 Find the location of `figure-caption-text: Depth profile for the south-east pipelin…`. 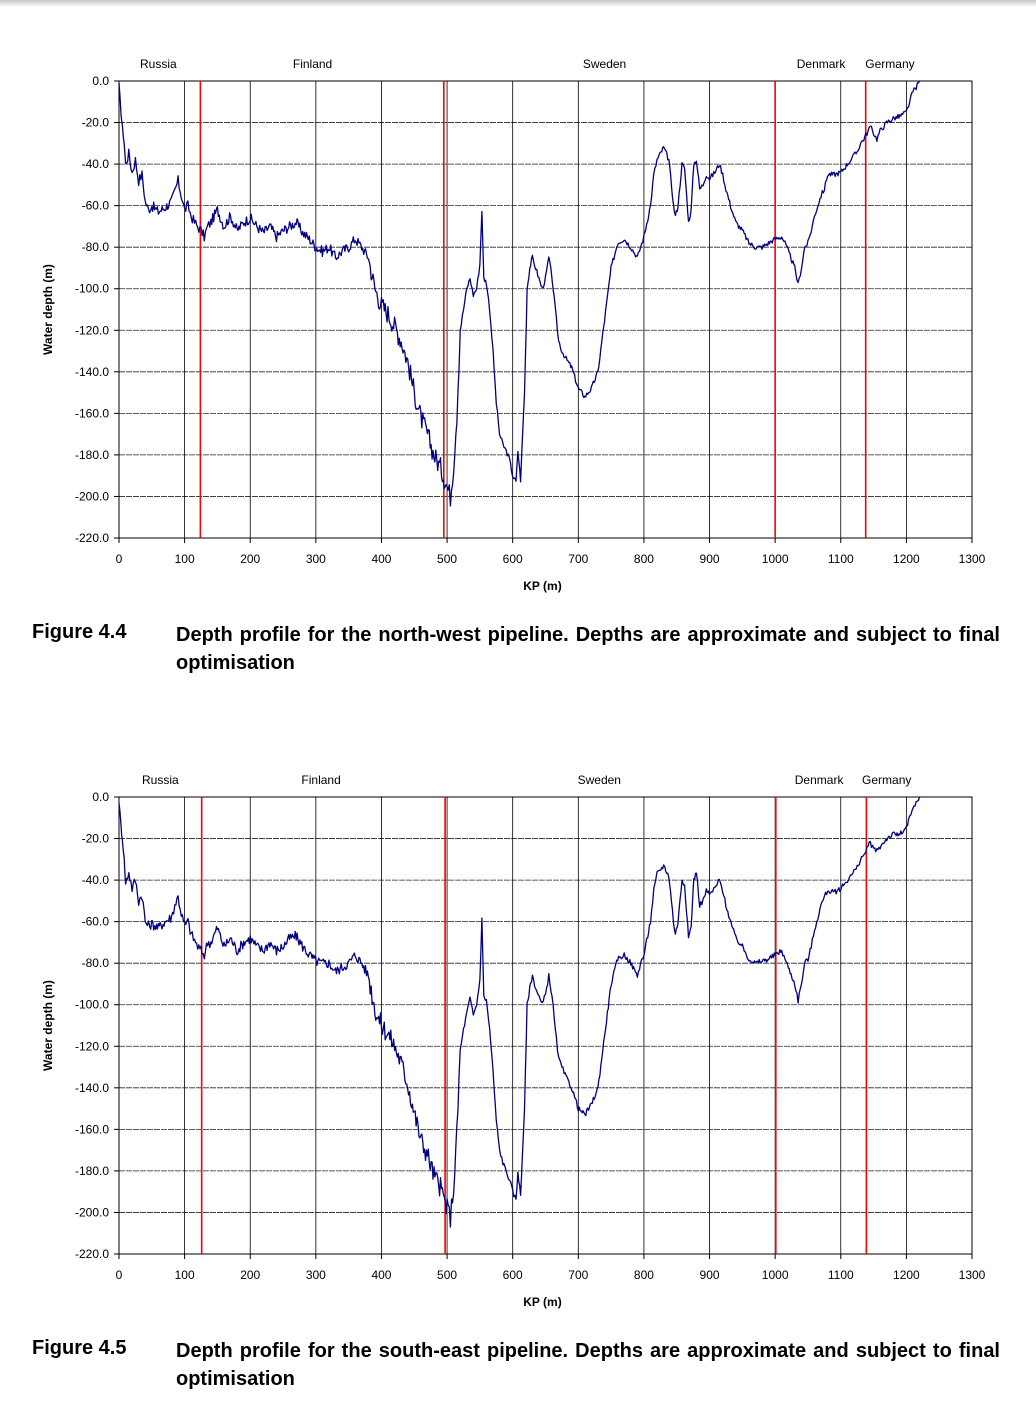

figure-caption-text: Depth profile for the south-east pipelin… is located at coordinates (588, 1365).